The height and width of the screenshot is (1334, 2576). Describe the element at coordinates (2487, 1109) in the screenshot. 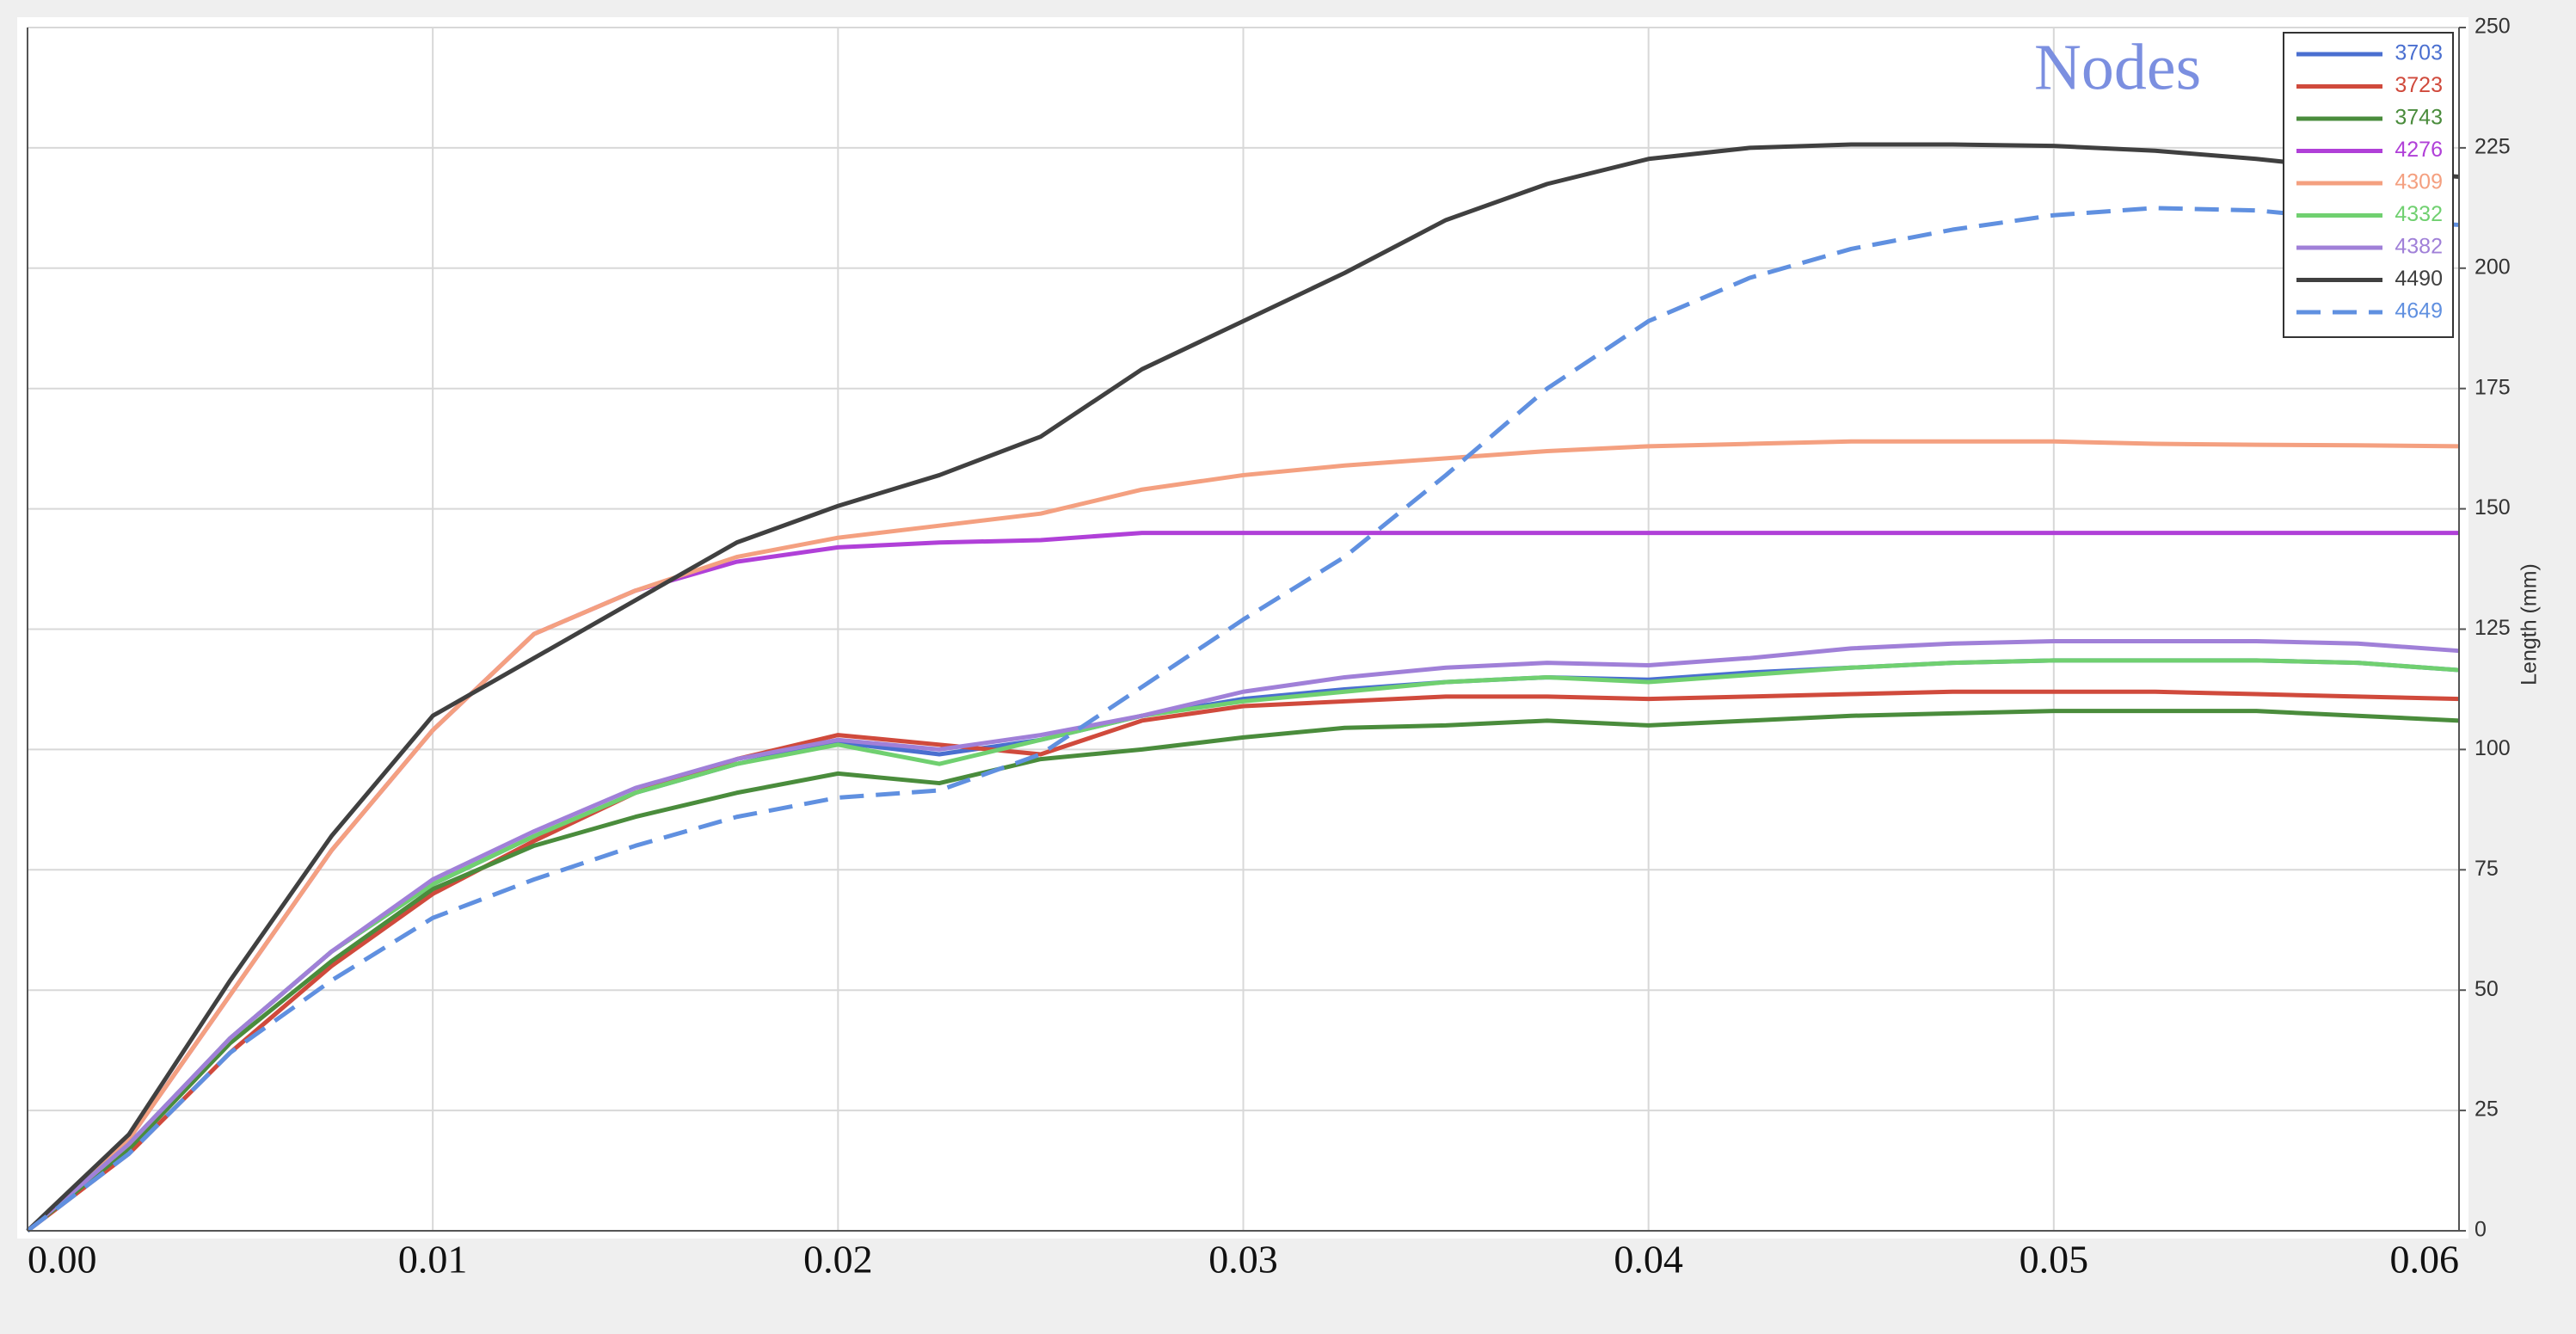

I see `y-tick-label: 25` at that location.